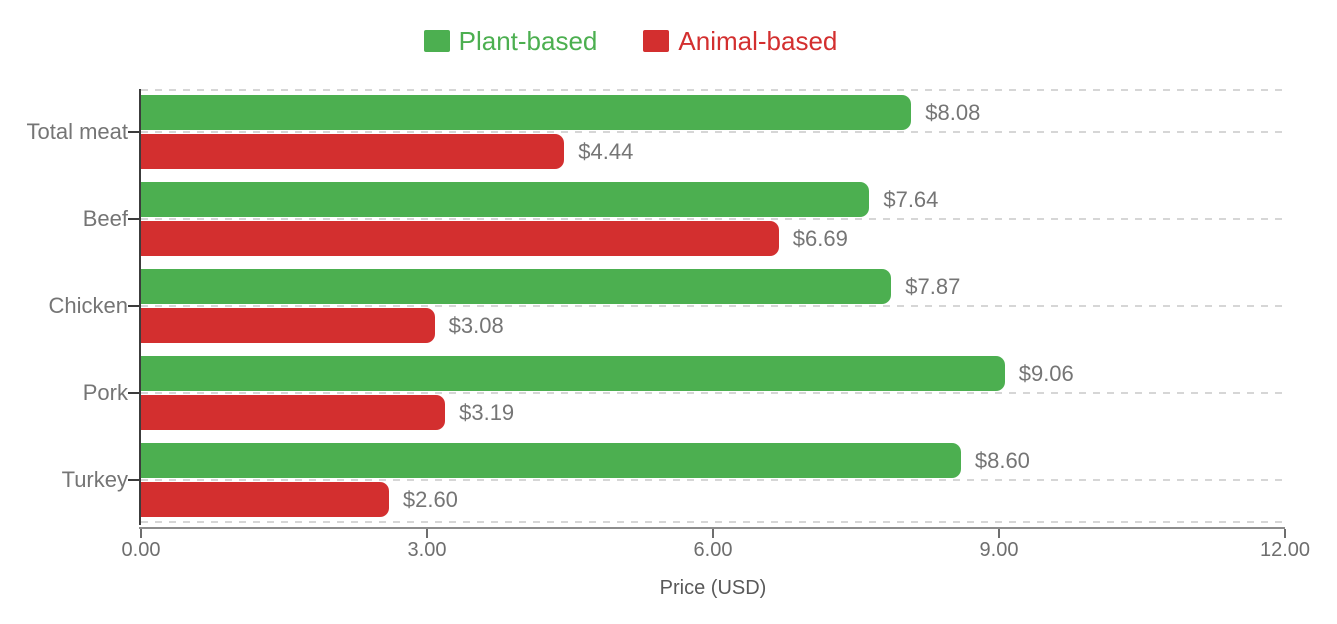 The width and height of the screenshot is (1337, 624). What do you see at coordinates (105, 392) in the screenshot?
I see `category-label: Pork` at bounding box center [105, 392].